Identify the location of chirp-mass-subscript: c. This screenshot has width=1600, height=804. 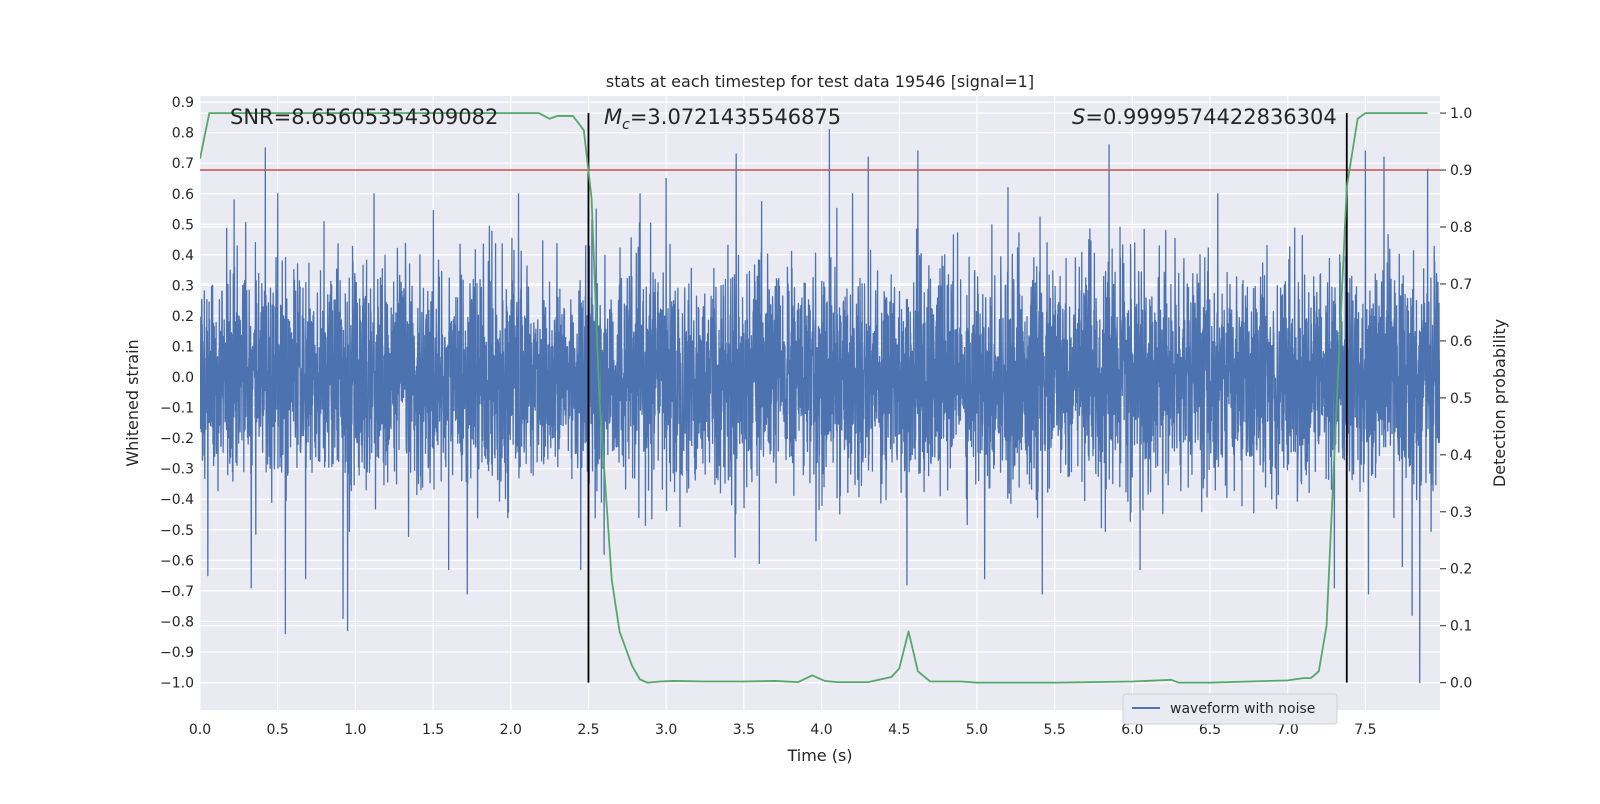
(626, 125).